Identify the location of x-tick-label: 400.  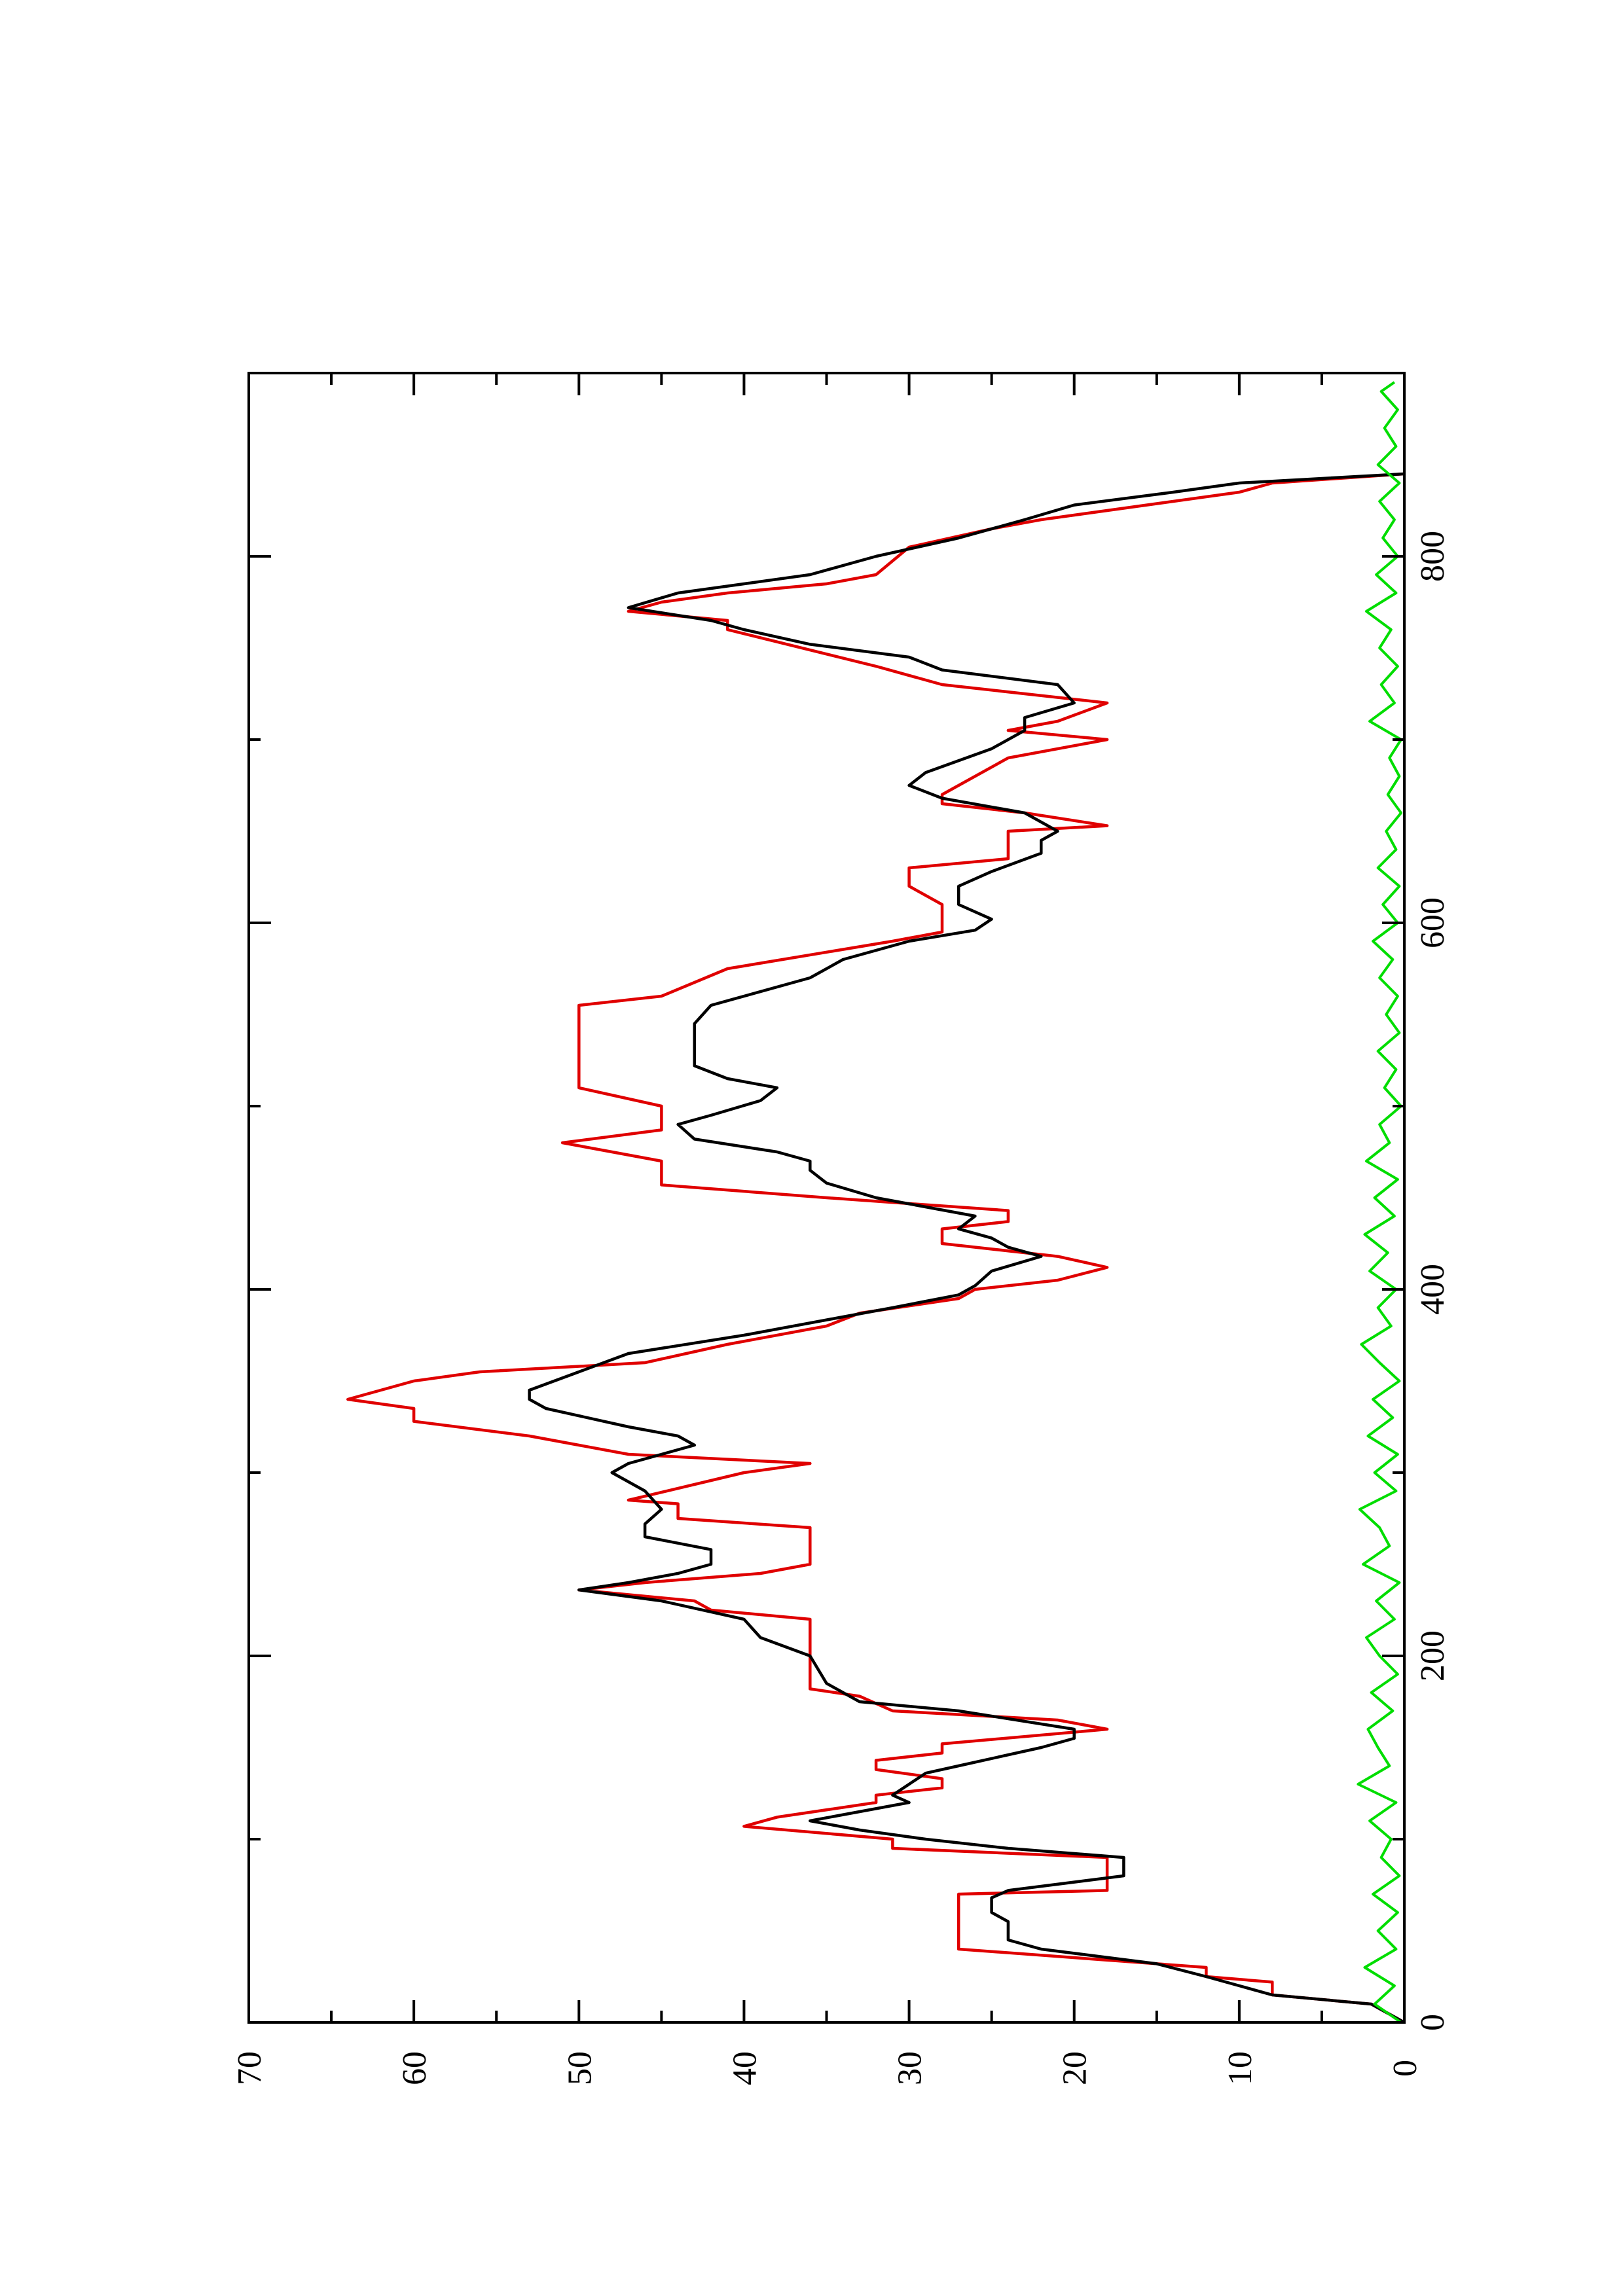
(1432, 1289).